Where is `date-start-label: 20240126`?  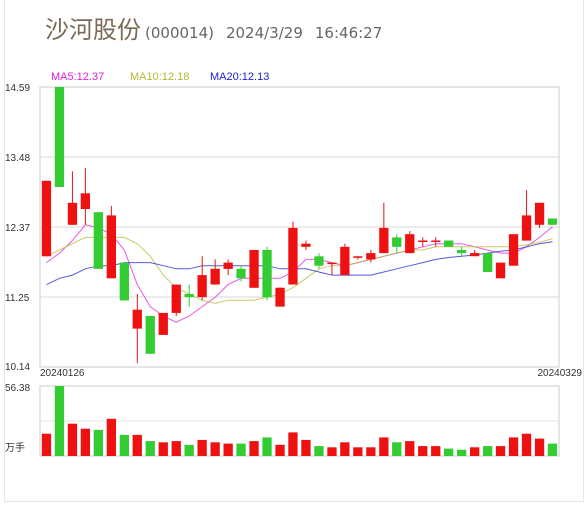 date-start-label: 20240126 is located at coordinates (62, 373).